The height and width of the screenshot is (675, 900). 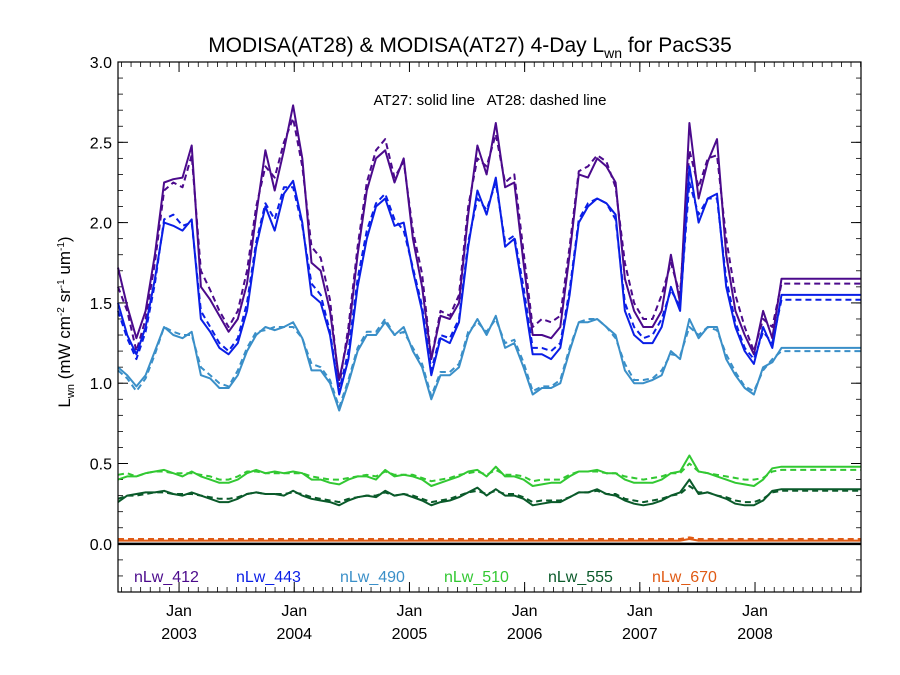 I want to click on nlw-510-dashed-line, so click(x=489, y=472).